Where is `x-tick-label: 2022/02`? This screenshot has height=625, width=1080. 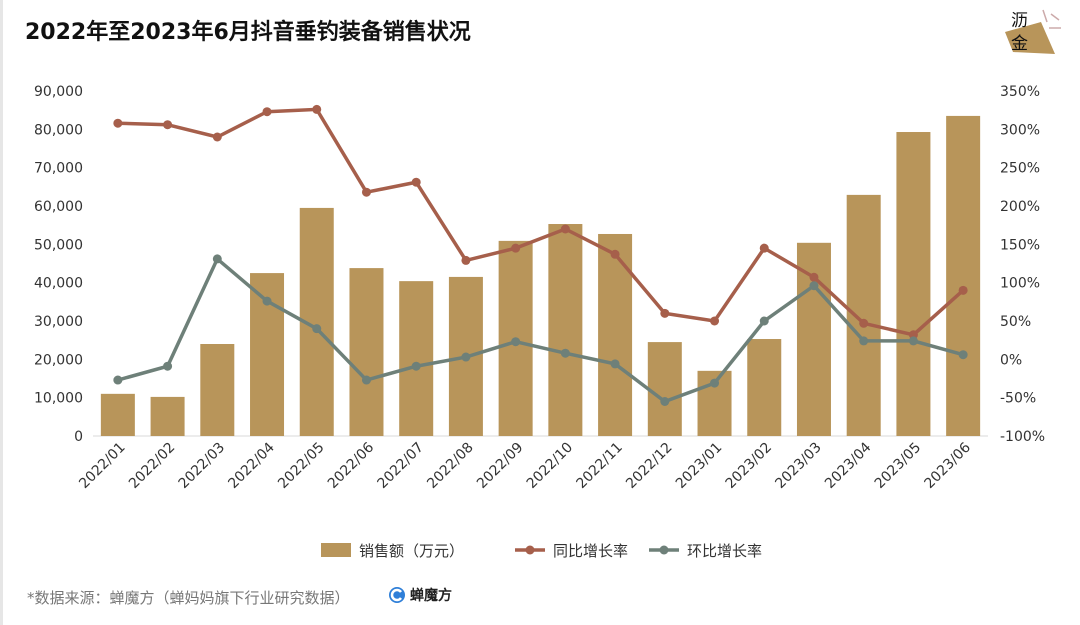
x-tick-label: 2022/02 is located at coordinates (152, 466).